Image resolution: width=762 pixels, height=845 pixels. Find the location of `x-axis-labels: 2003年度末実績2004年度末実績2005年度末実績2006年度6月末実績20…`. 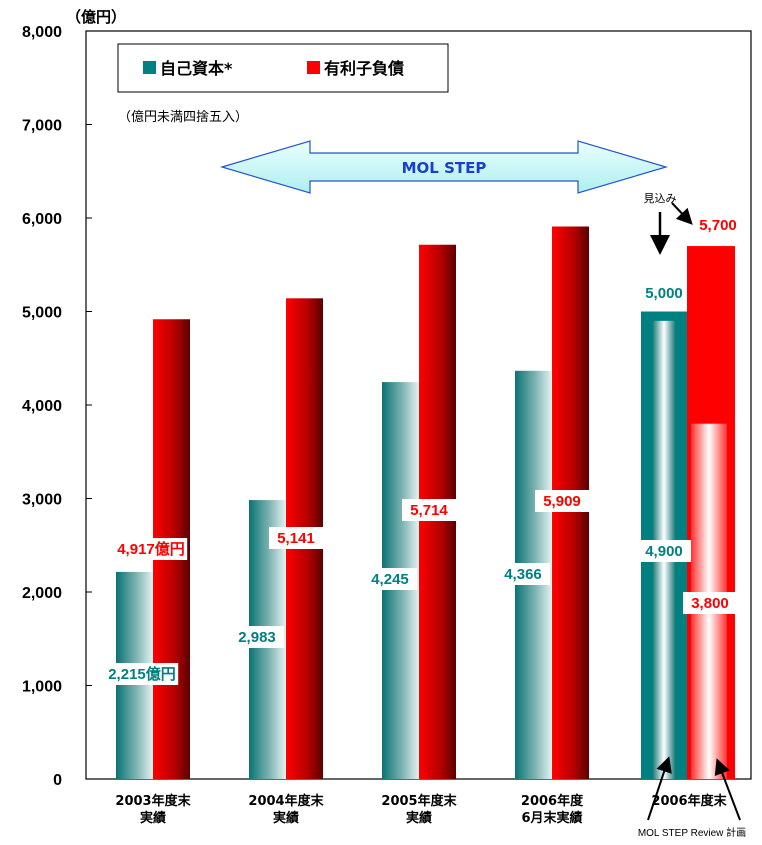

x-axis-labels: 2003年度末実績2004年度末実績2005年度末実績2006年度6月末実績20… is located at coordinates (421, 809).